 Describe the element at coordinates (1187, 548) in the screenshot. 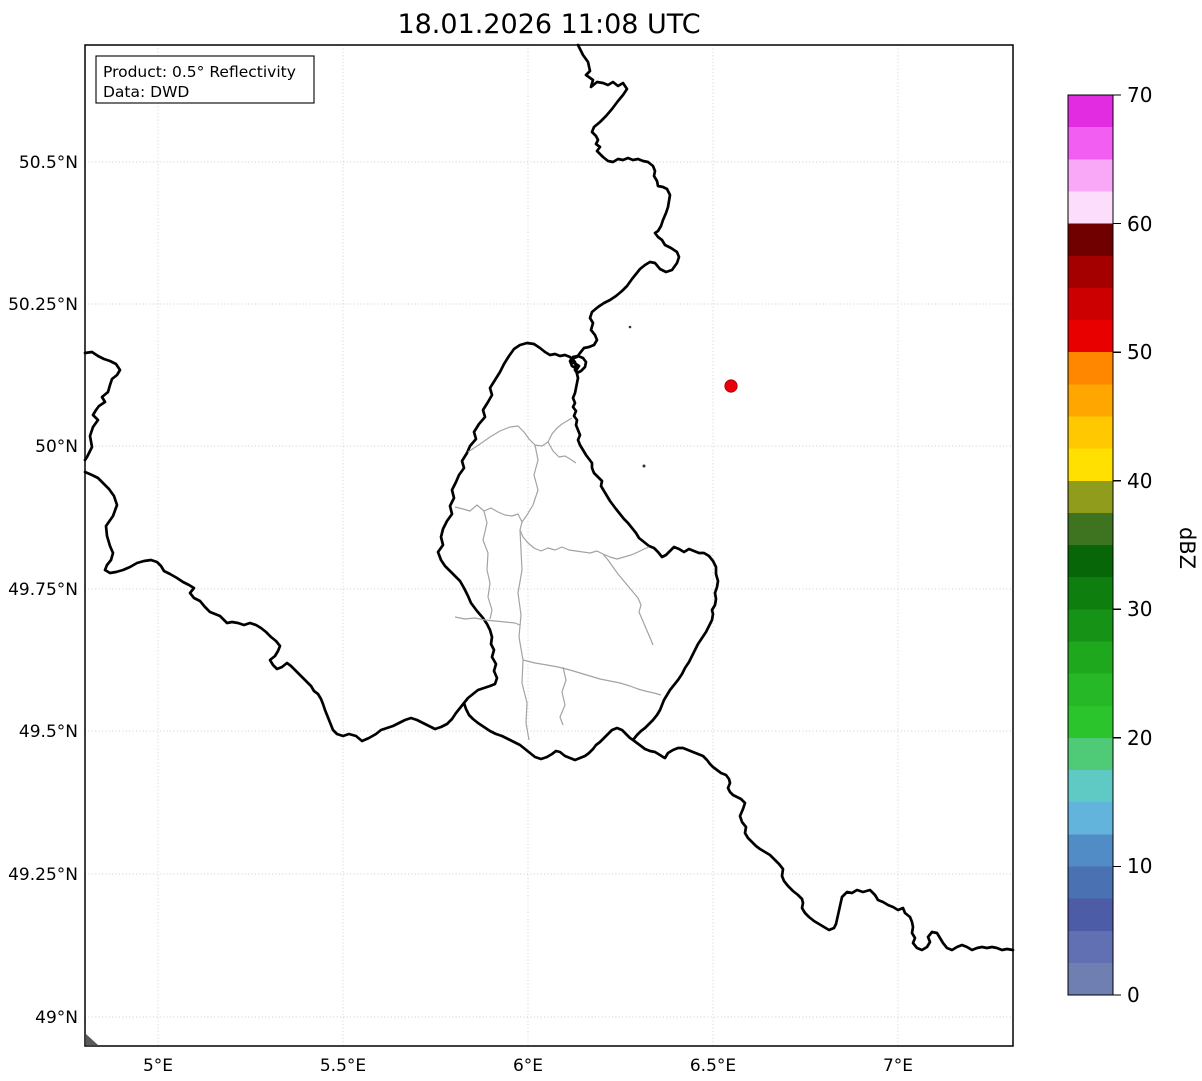

I see `colorbar-unit-label: dBZ` at that location.